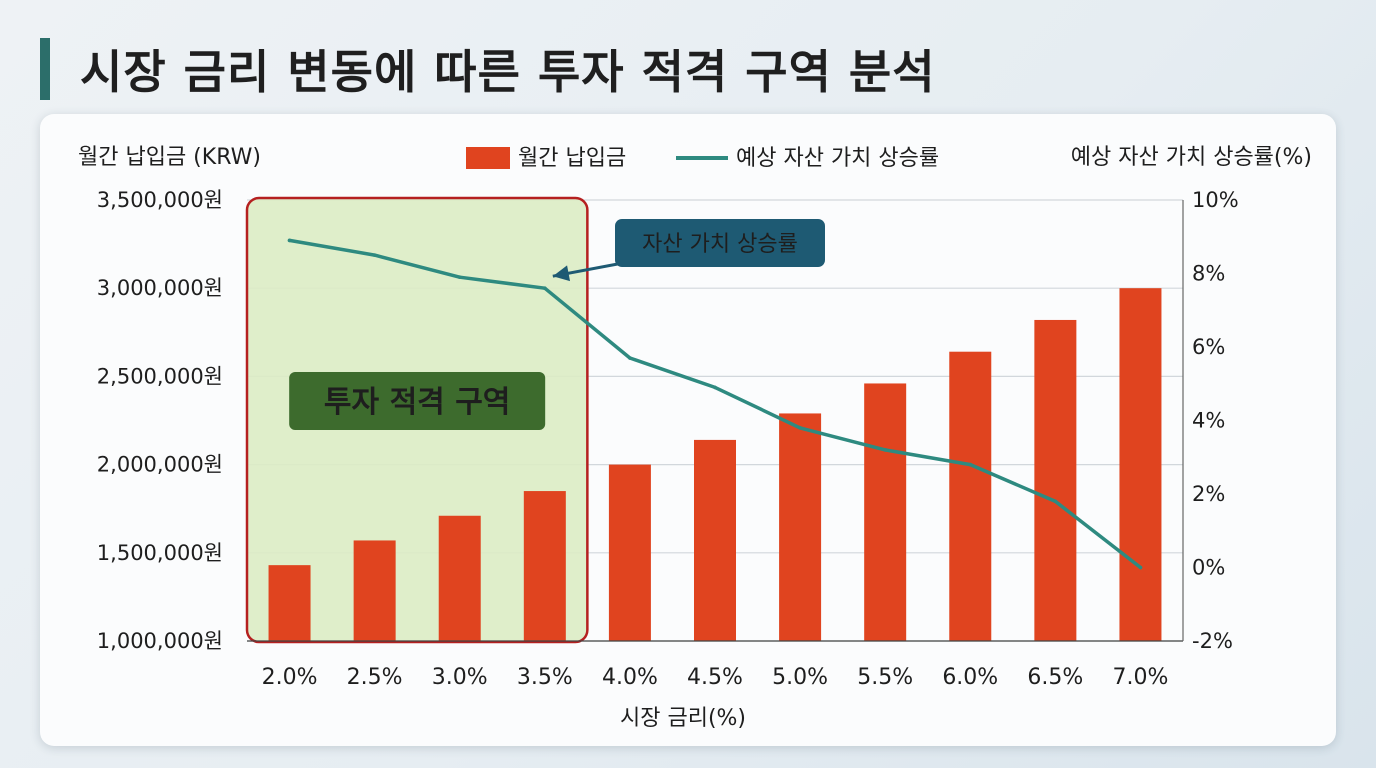 The height and width of the screenshot is (768, 1376). Describe the element at coordinates (1208, 494) in the screenshot. I see `right-tick-label: 2%` at that location.